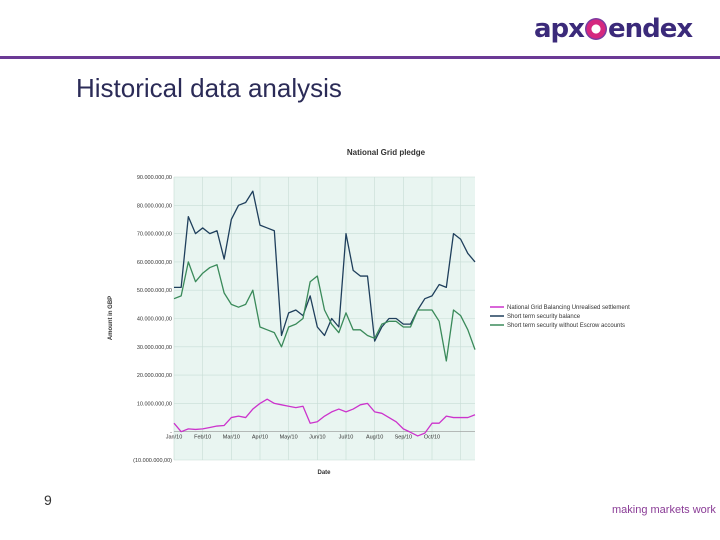 This screenshot has width=720, height=540. I want to click on x-tick-label: Apr/10, so click(260, 438).